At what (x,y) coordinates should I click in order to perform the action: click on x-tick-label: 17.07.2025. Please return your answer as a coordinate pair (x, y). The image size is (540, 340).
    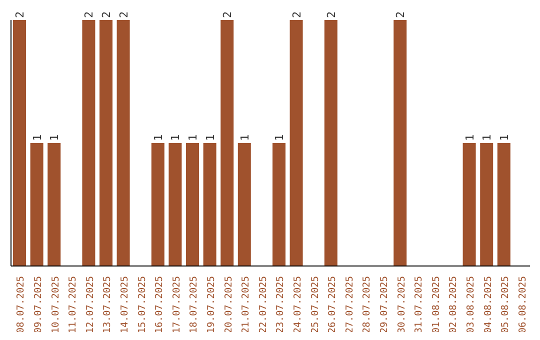
    Looking at the image, I should click on (176, 305).